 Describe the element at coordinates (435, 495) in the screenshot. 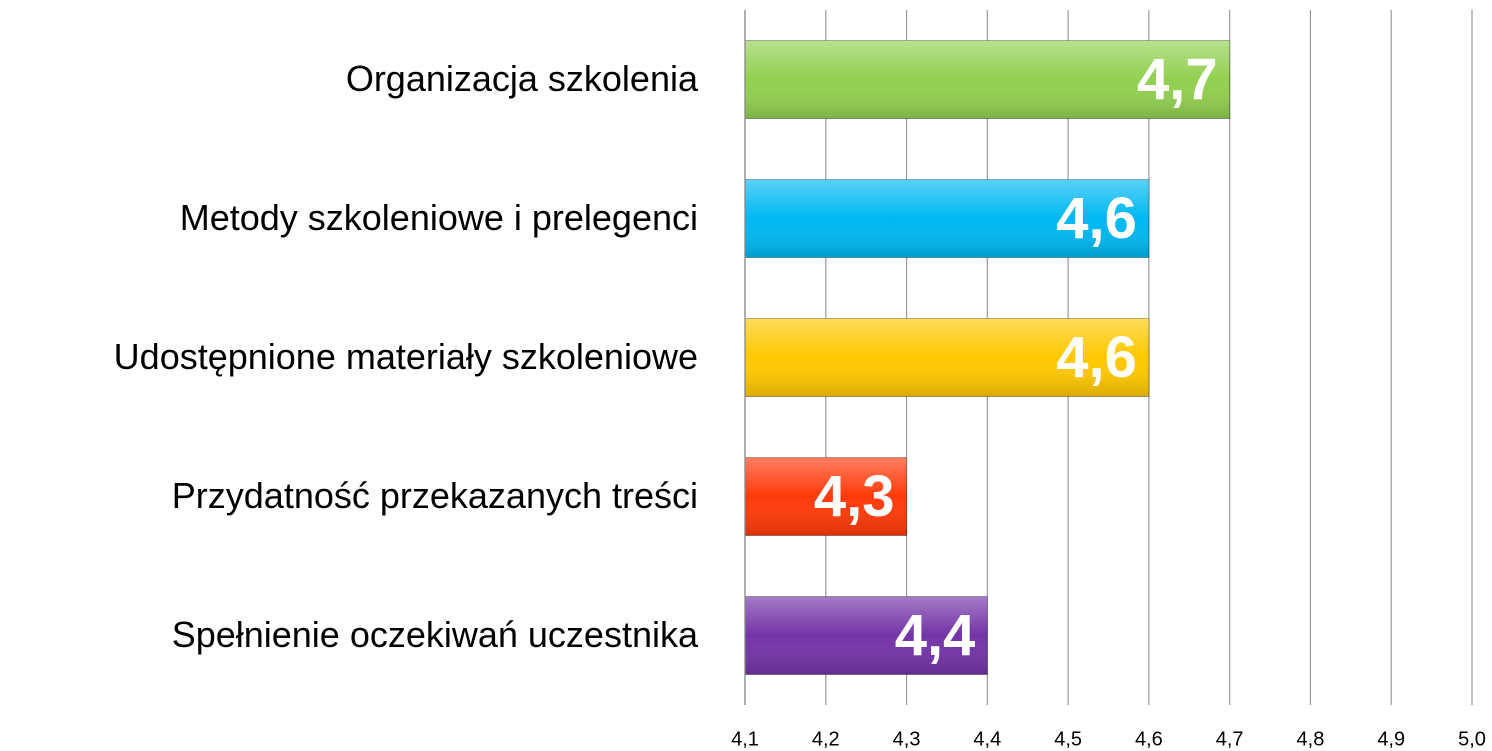

I see `category-label: Przydatność przekazanych treści` at that location.